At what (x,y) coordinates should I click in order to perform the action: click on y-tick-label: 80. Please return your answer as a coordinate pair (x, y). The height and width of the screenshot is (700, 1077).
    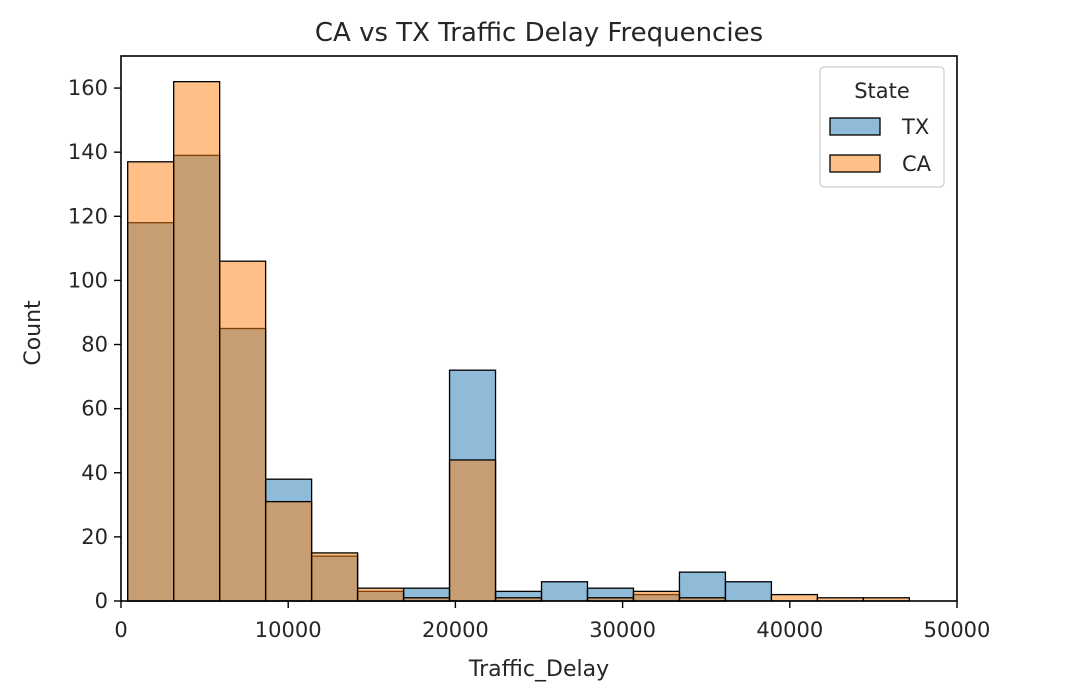
    Looking at the image, I should click on (94, 345).